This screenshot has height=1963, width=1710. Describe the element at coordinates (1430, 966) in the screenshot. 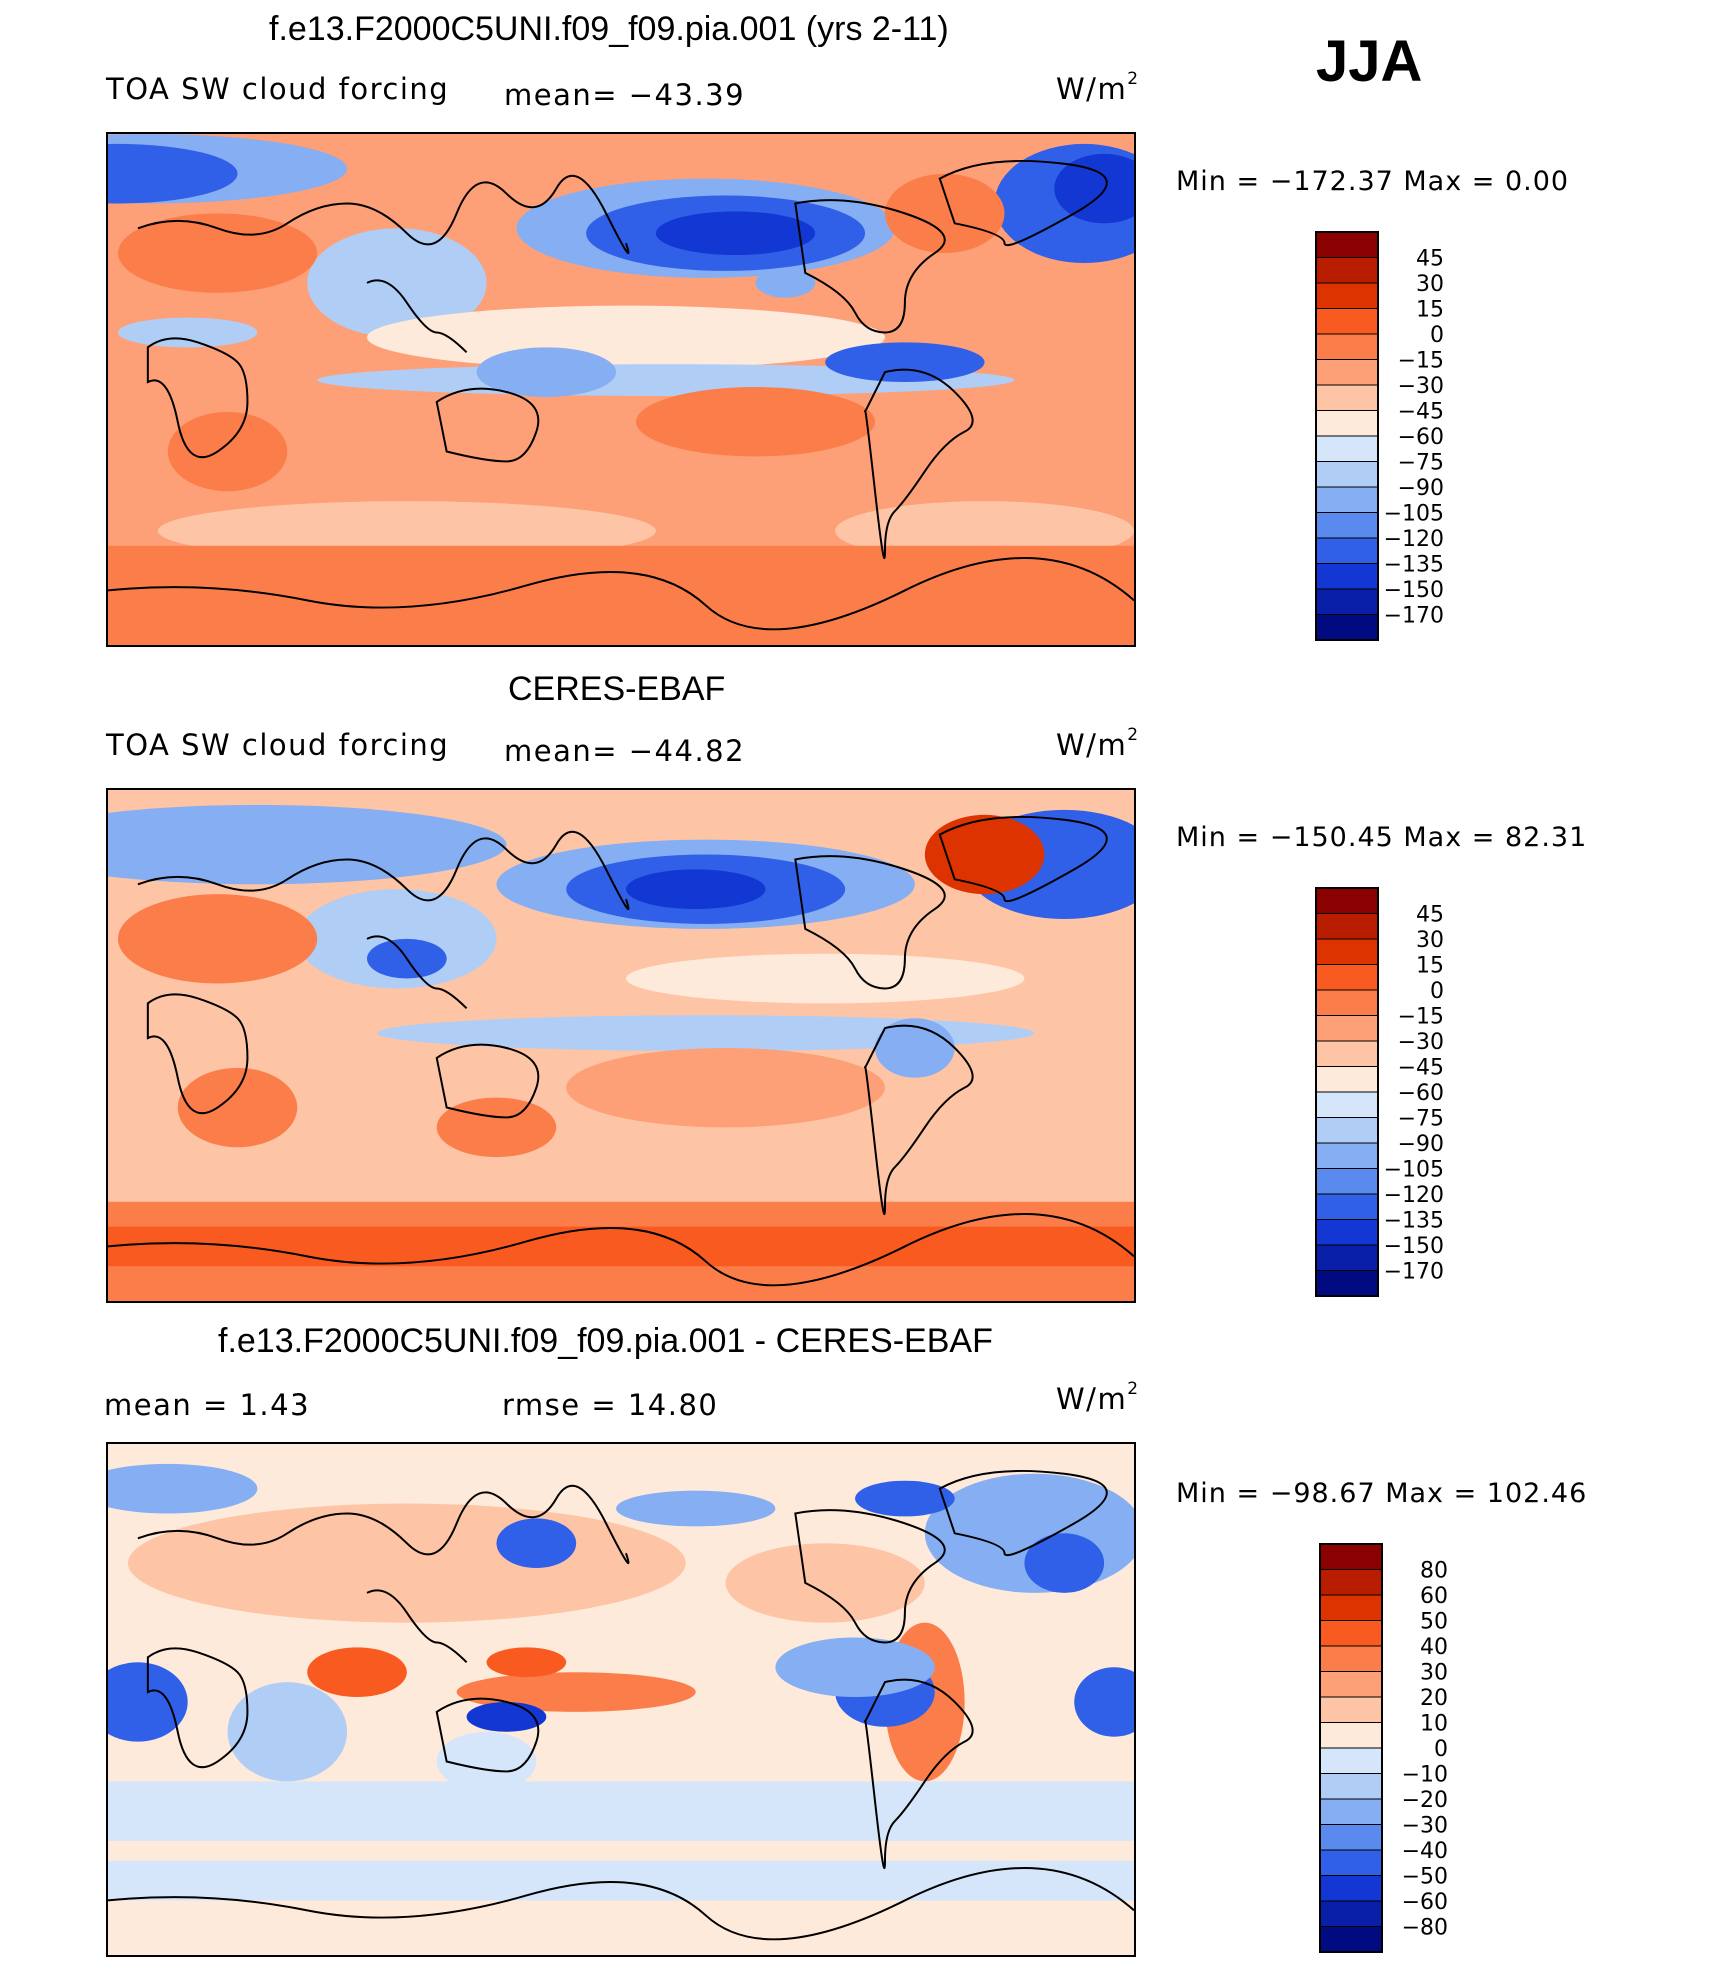

I see `colorbar-tick-label: 15` at that location.